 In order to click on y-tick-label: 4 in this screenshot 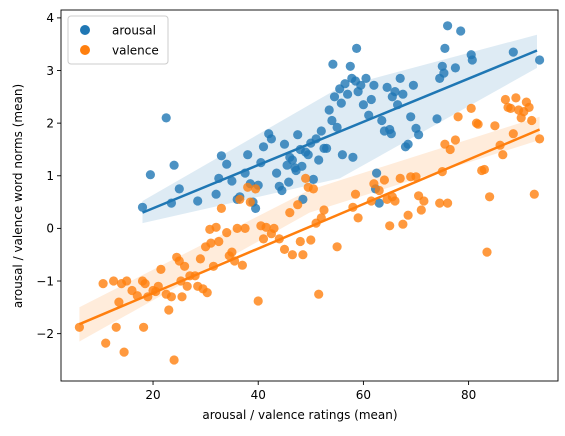, I will do `click(50, 18)`.